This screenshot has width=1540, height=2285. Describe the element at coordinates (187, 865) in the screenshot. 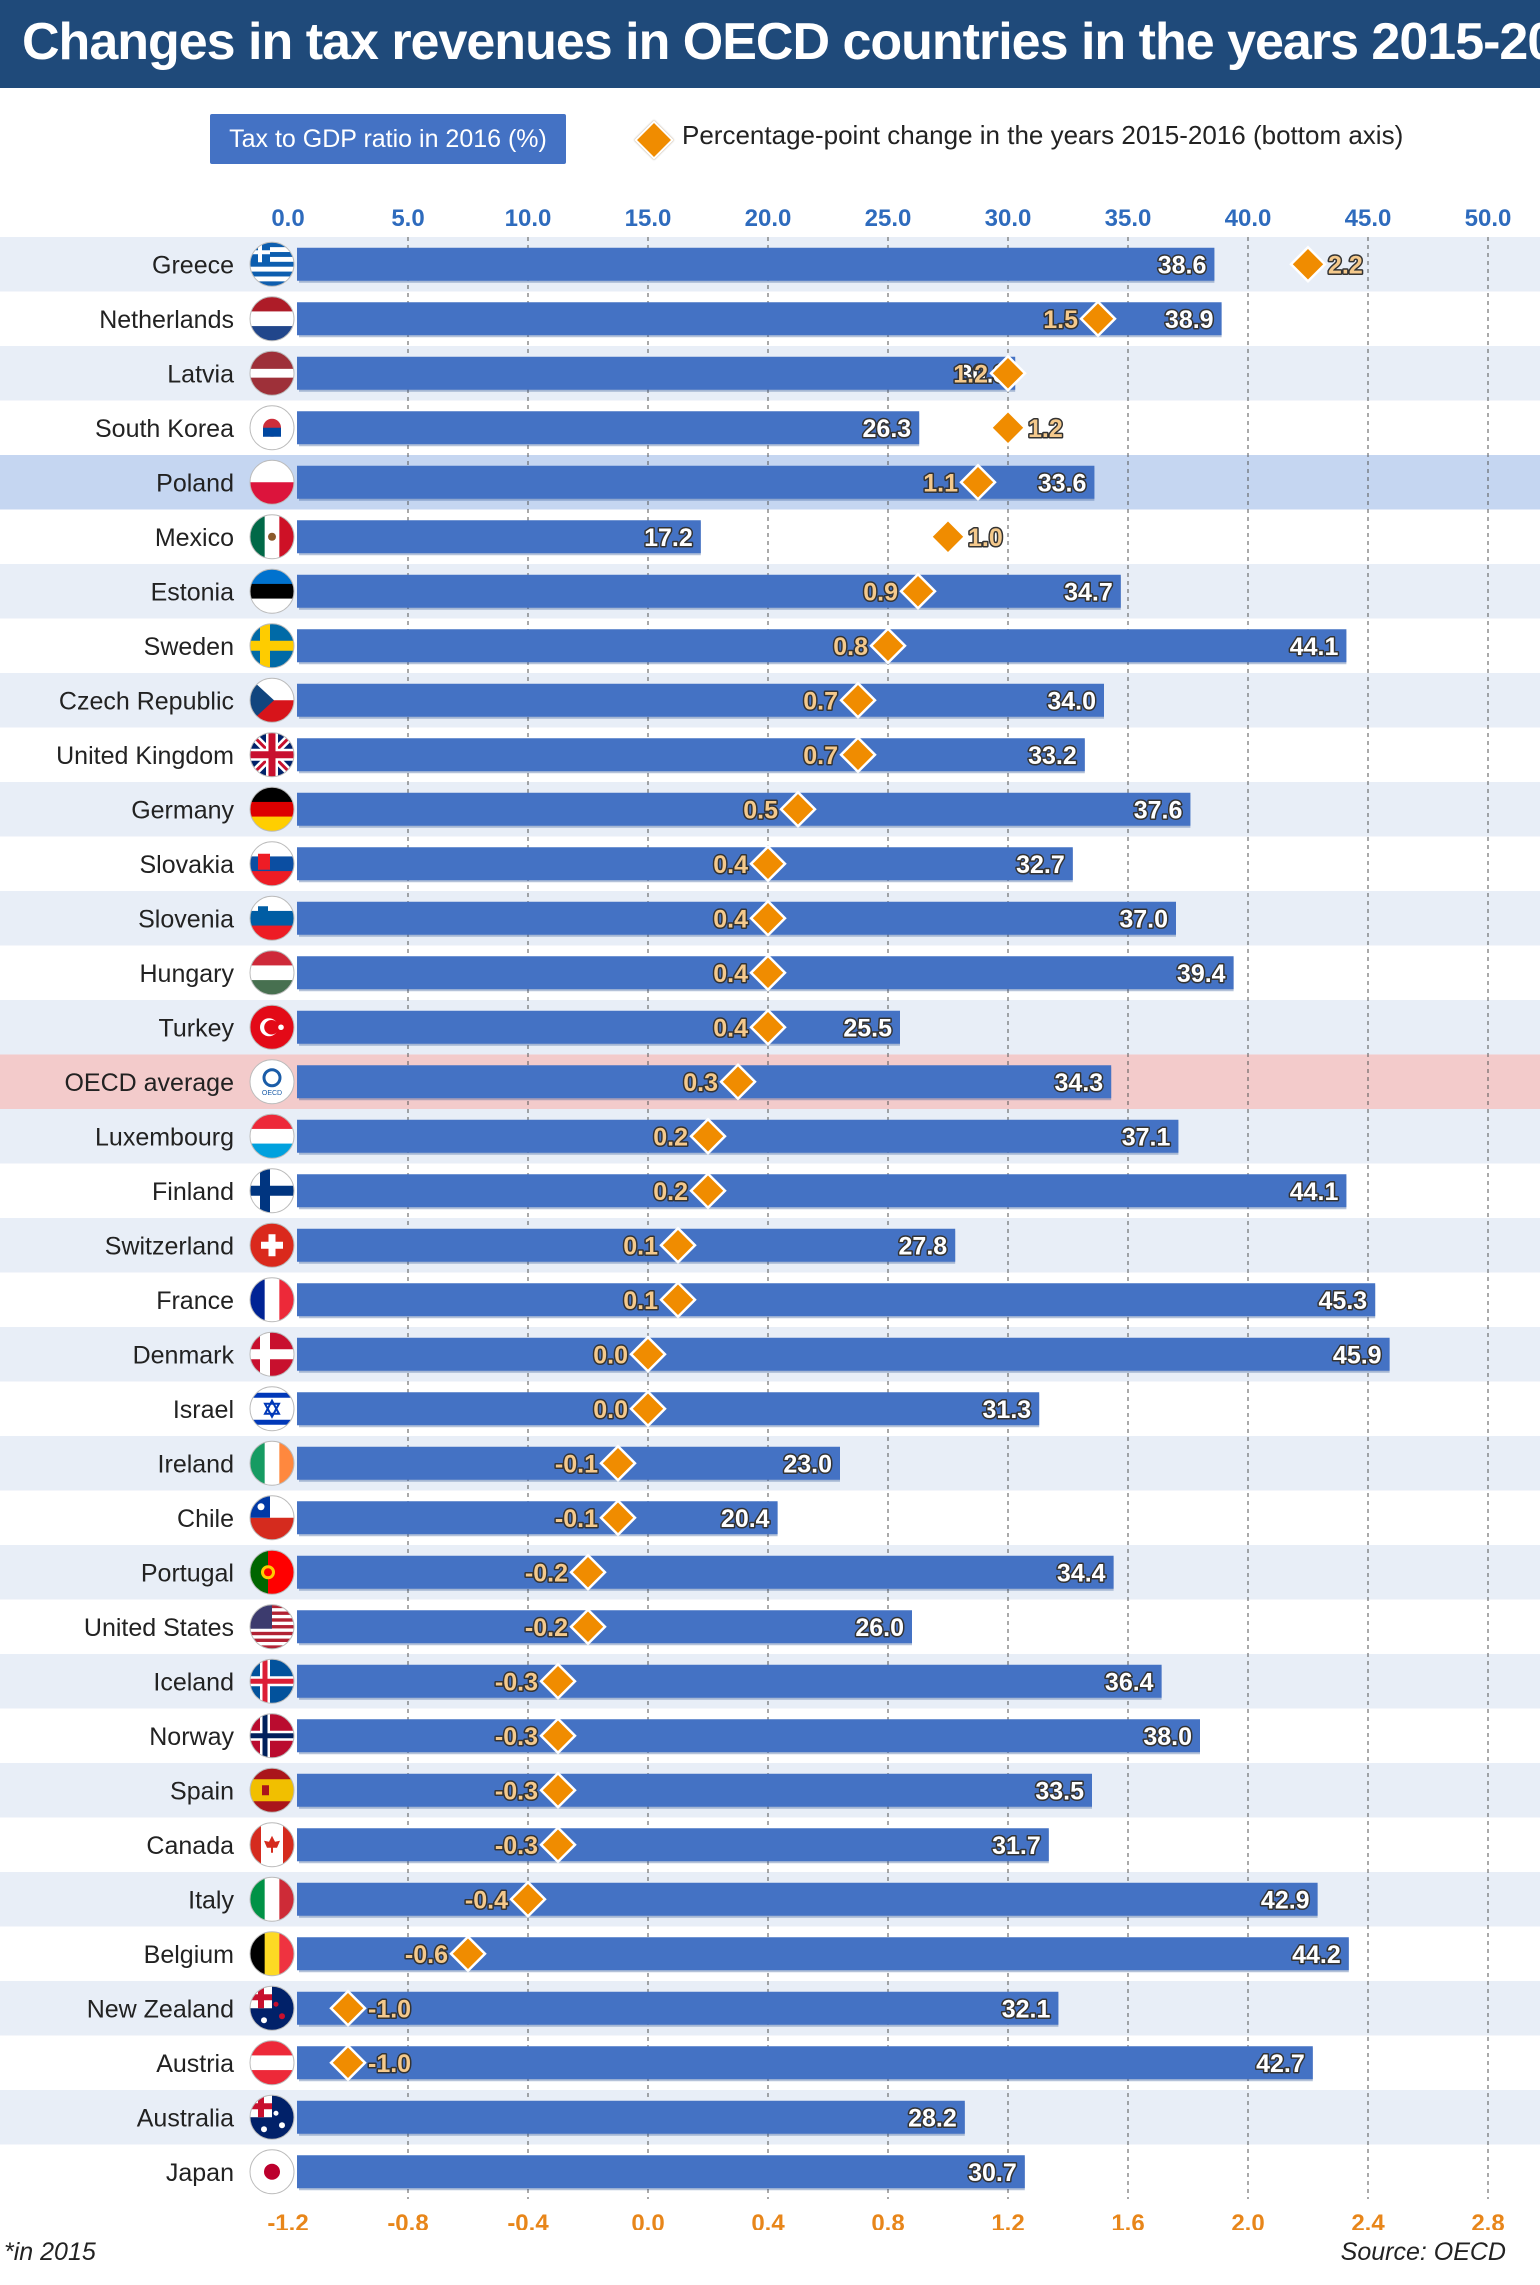

I see `country-label: Slovakia` at that location.